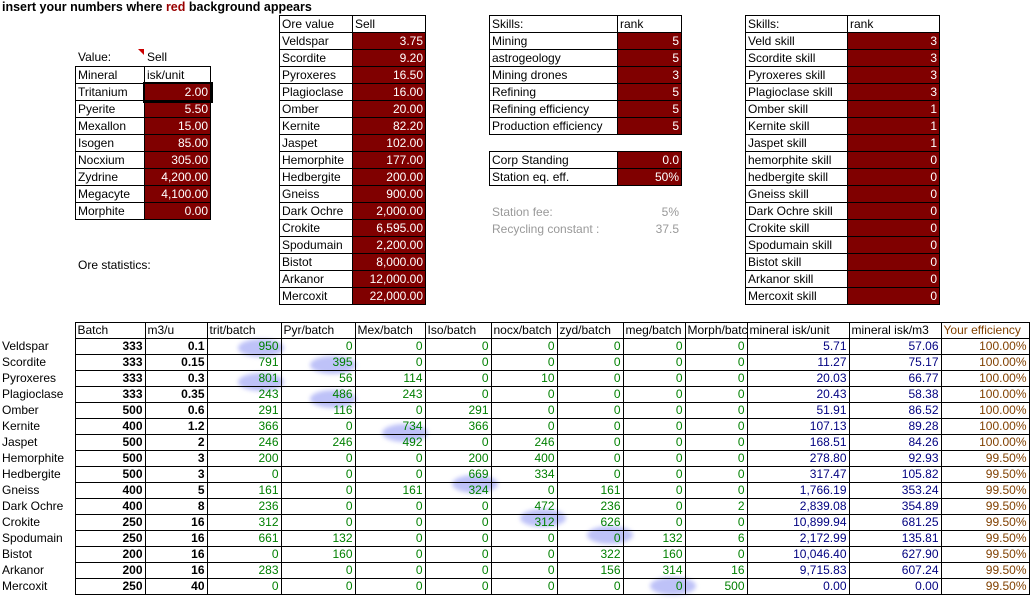 This screenshot has height=615, width=1032. I want to click on ore-skill-name: Mercoxit skill, so click(796, 296).